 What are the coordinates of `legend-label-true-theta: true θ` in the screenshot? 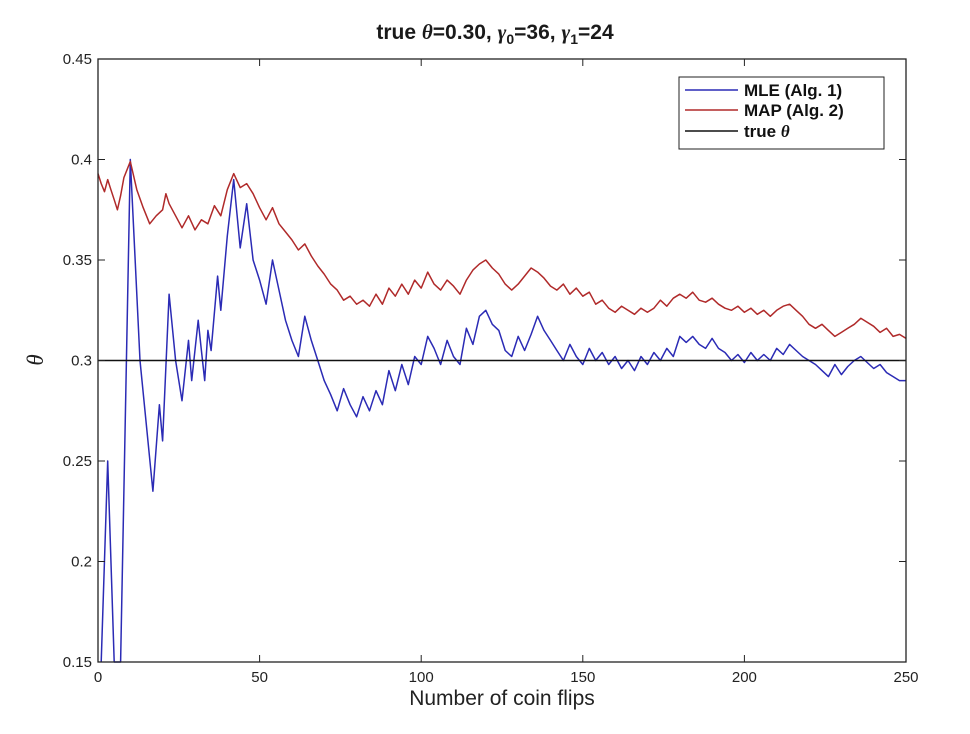 It's located at (767, 131).